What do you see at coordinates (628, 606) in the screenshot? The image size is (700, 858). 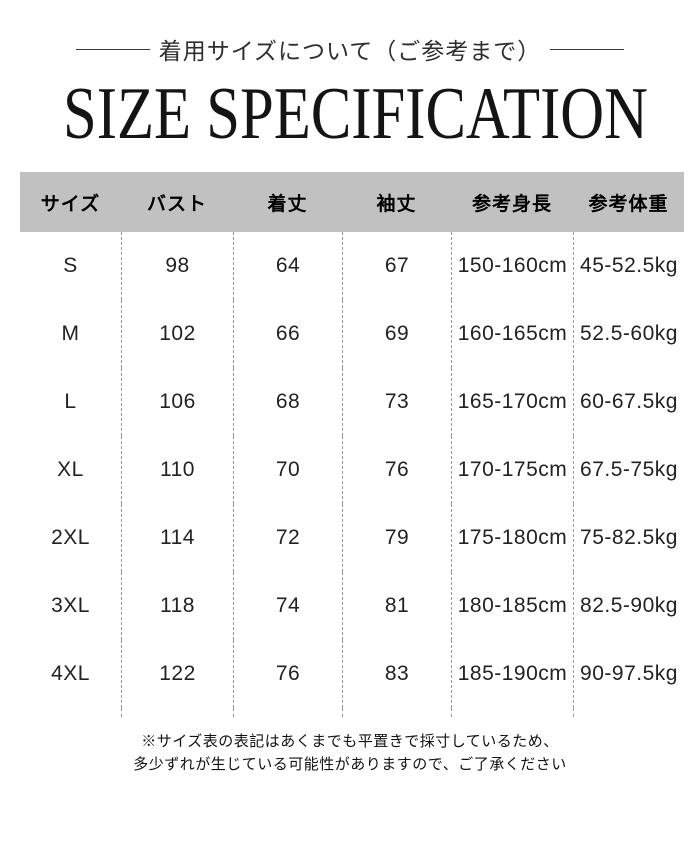 I see `cell-weight: 82.5-90kg` at bounding box center [628, 606].